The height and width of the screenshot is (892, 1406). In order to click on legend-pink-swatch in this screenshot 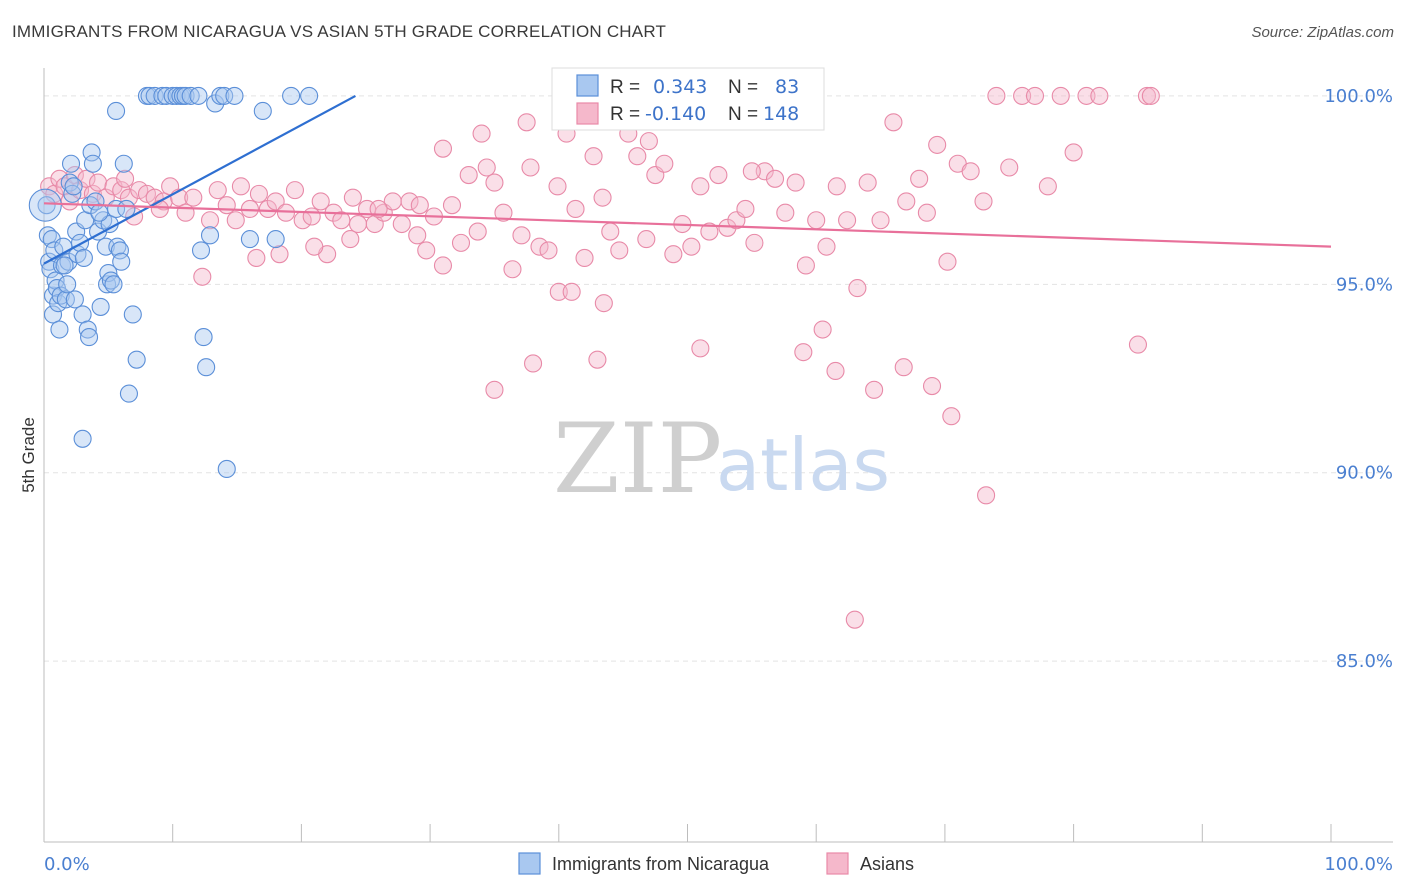, I will do `click(837, 863)`.